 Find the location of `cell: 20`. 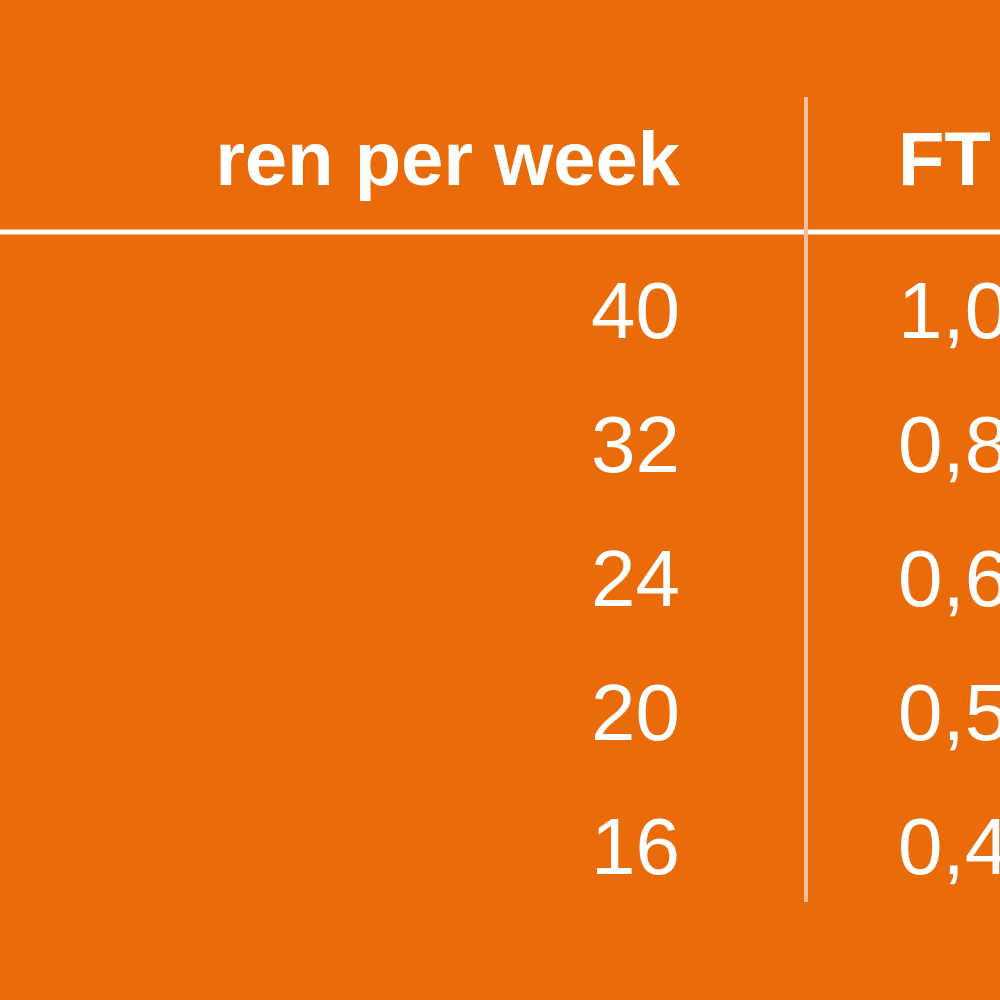

cell: 20 is located at coordinates (635, 712).